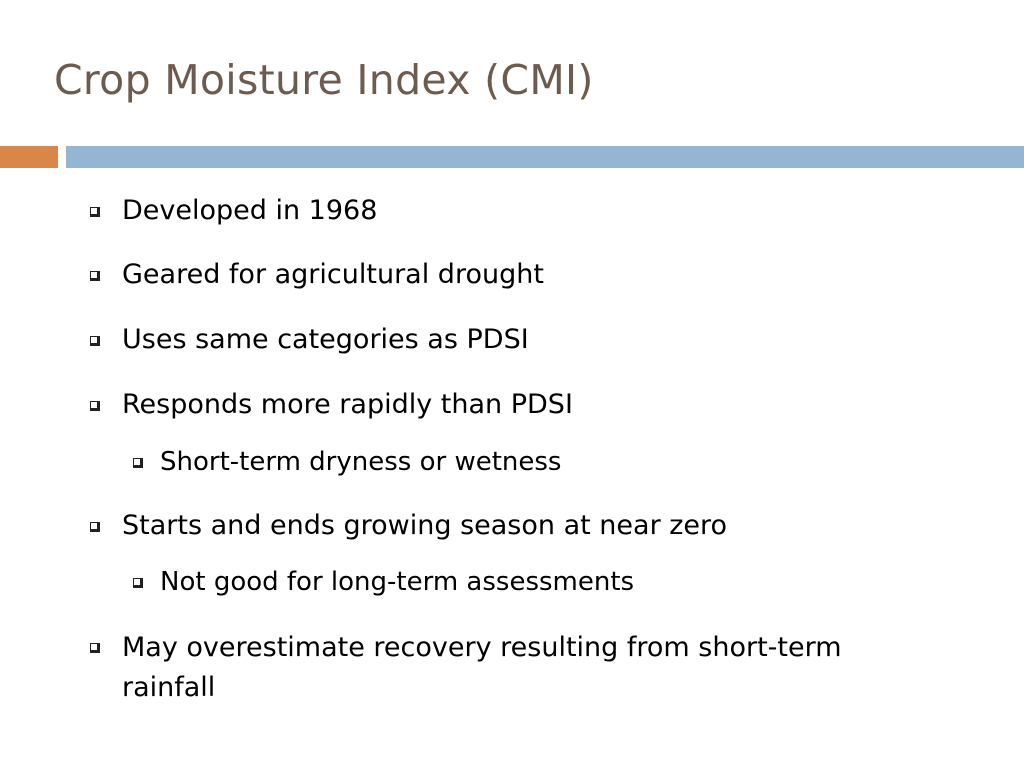 Image resolution: width=1024 pixels, height=768 pixels. I want to click on bullet-item: Geared for agricultural drought, so click(317, 275).